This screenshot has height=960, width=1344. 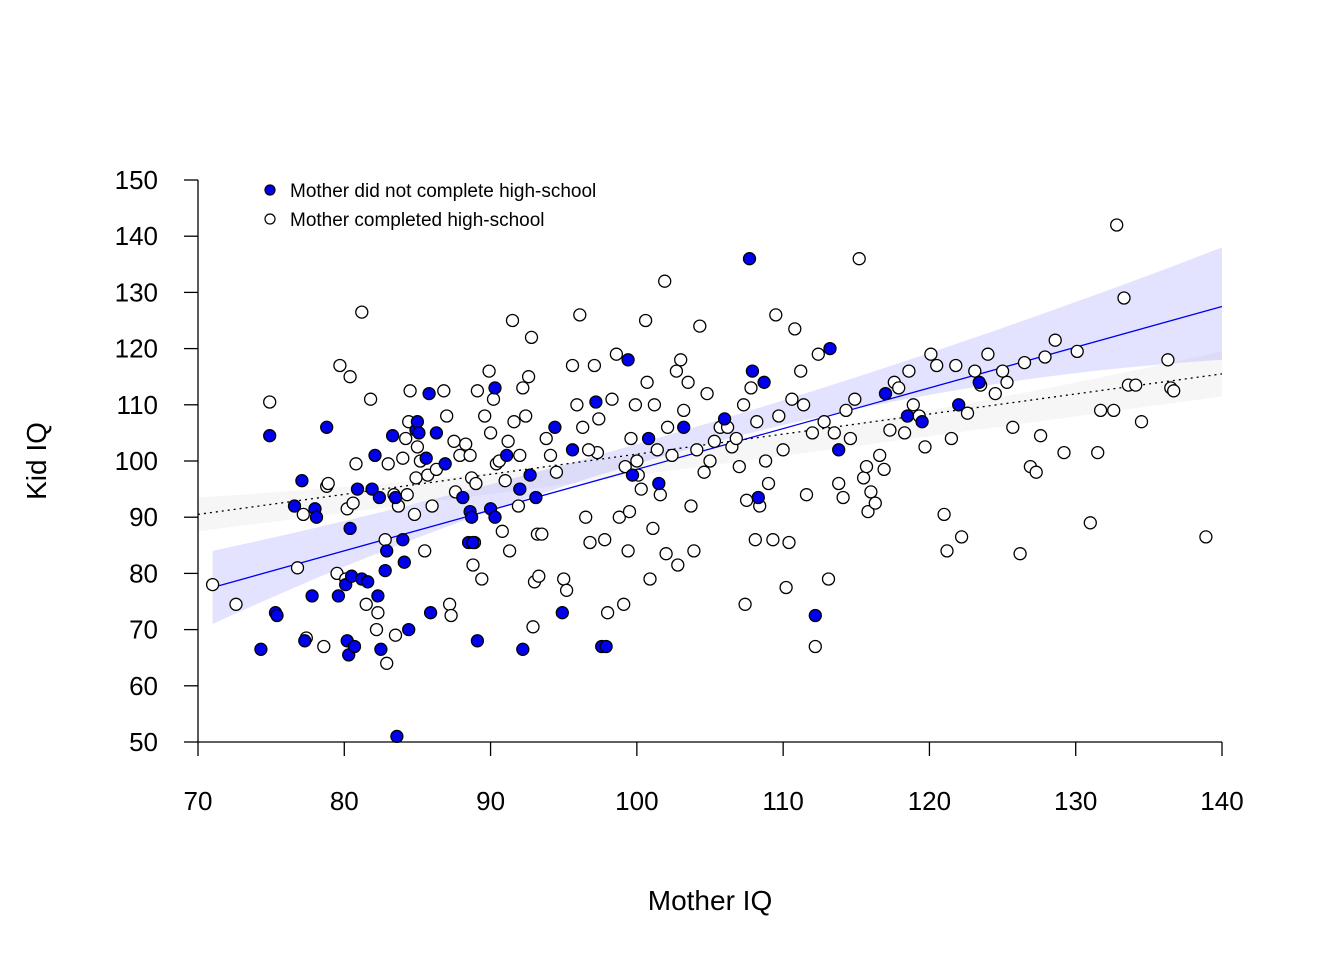 I want to click on legend-open-circle-marker, so click(x=270, y=219).